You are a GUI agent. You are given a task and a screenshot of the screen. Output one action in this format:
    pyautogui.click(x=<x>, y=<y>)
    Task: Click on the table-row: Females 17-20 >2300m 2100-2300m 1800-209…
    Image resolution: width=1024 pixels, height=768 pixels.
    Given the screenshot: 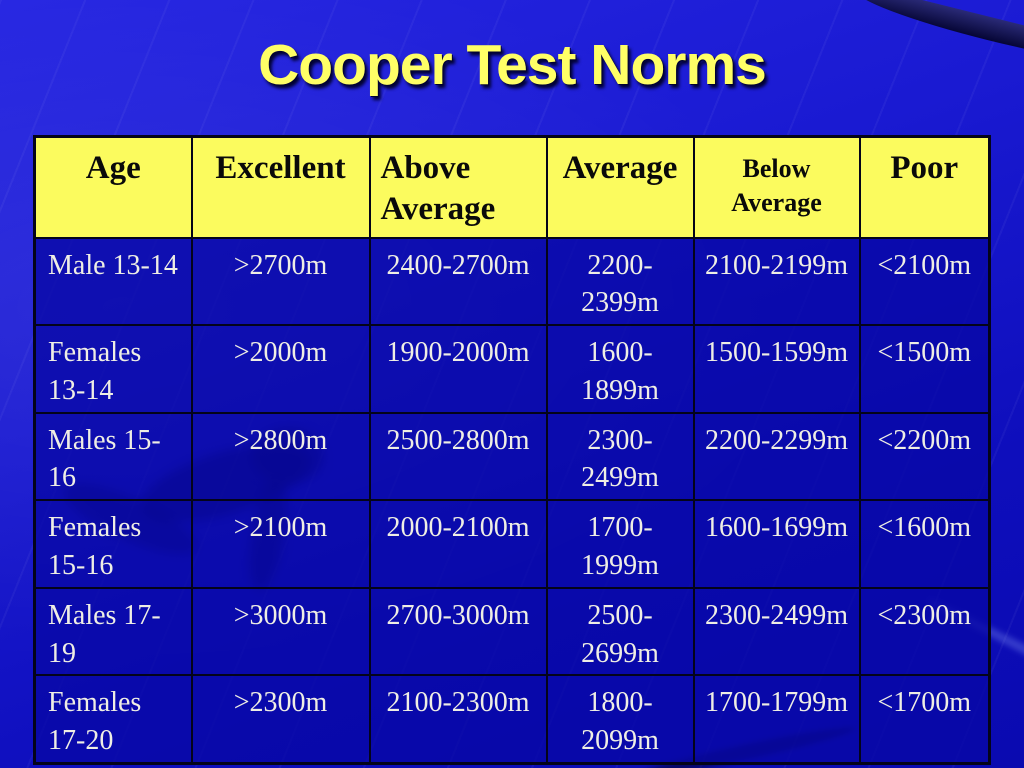 What is the action you would take?
    pyautogui.click(x=512, y=719)
    